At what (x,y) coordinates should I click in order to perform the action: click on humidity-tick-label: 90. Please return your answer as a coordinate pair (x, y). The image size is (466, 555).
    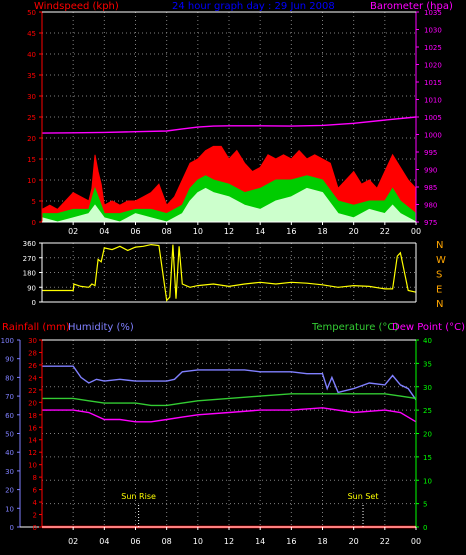
    Looking at the image, I should click on (9, 360).